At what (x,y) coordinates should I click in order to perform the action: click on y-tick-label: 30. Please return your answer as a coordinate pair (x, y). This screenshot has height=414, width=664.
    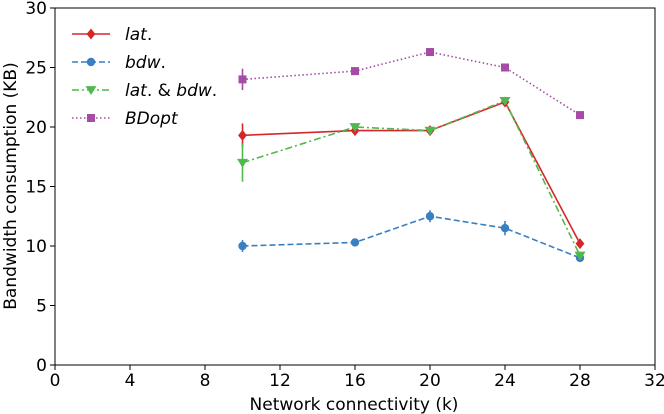
    Looking at the image, I should click on (36, 9).